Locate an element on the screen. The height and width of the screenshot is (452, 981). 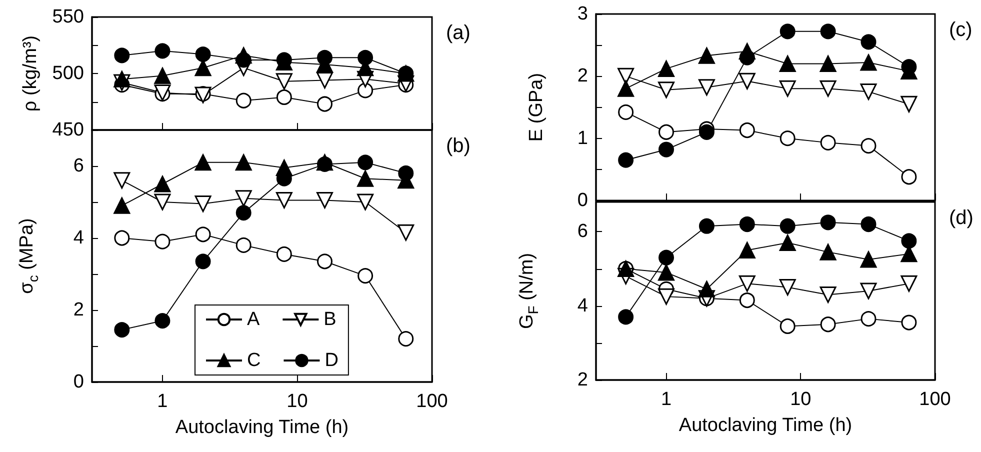
y-tick-label: 550 is located at coordinates (68, 17).